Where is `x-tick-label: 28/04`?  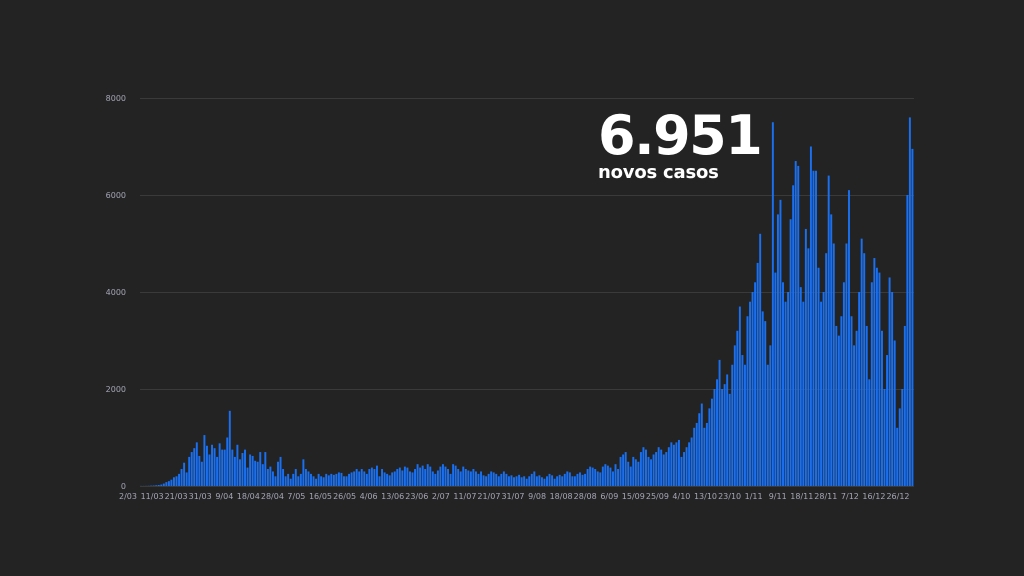 x-tick-label: 28/04 is located at coordinates (272, 496).